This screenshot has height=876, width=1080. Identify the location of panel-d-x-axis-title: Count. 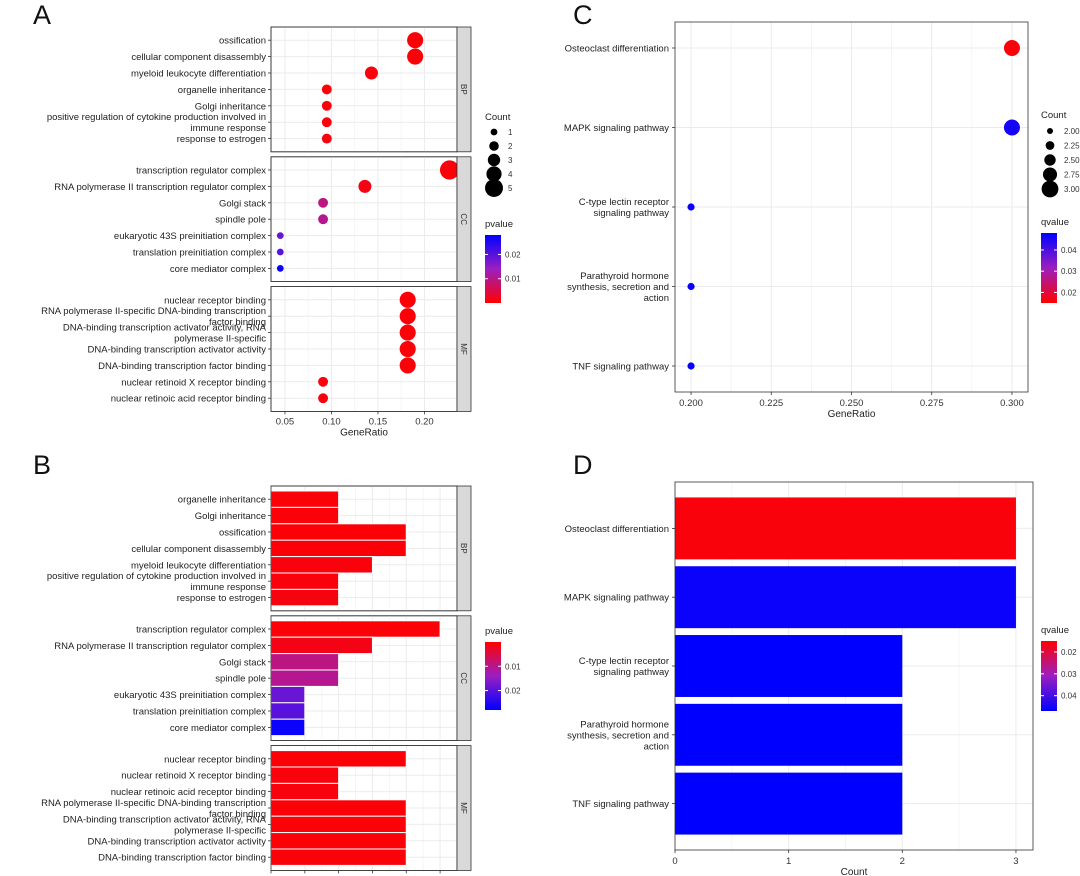
(854, 871).